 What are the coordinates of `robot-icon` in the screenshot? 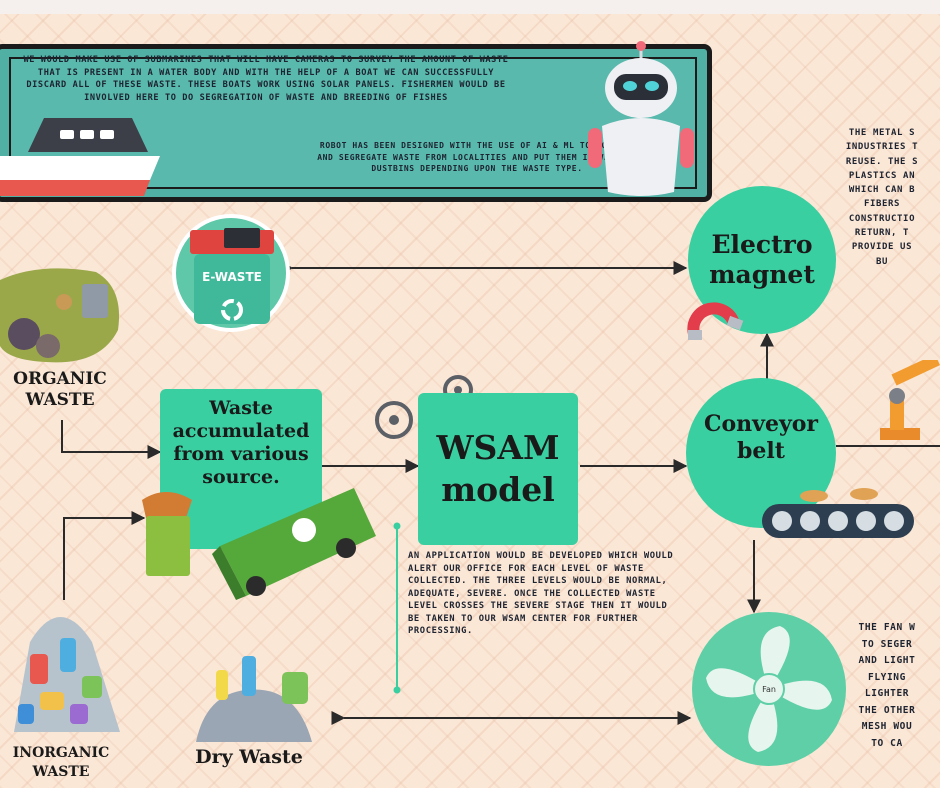 It's located at (641, 118).